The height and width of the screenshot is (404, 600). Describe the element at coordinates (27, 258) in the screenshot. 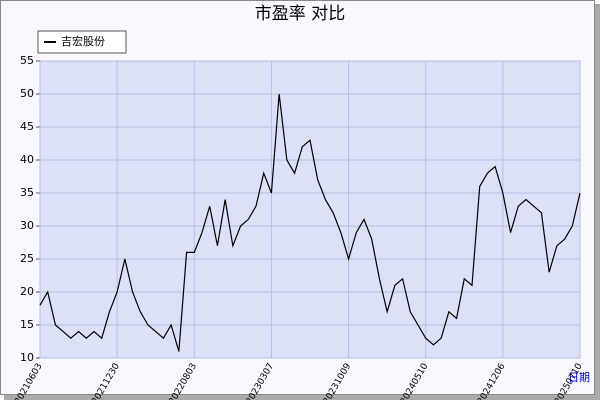

I see `y-tick-label: 25` at that location.